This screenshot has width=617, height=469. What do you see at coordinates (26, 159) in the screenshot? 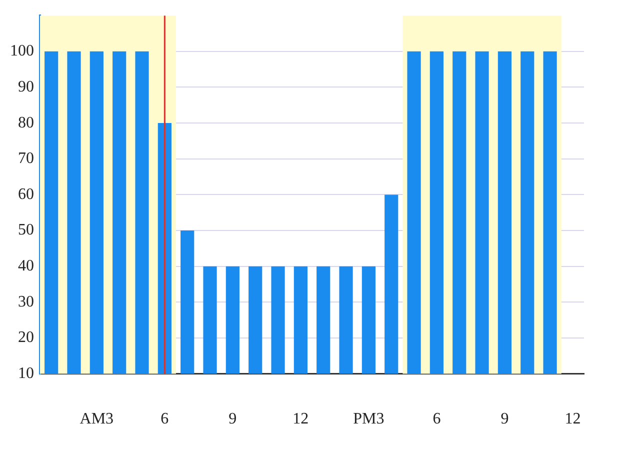
I see `y-tick-label: 70` at bounding box center [26, 159].